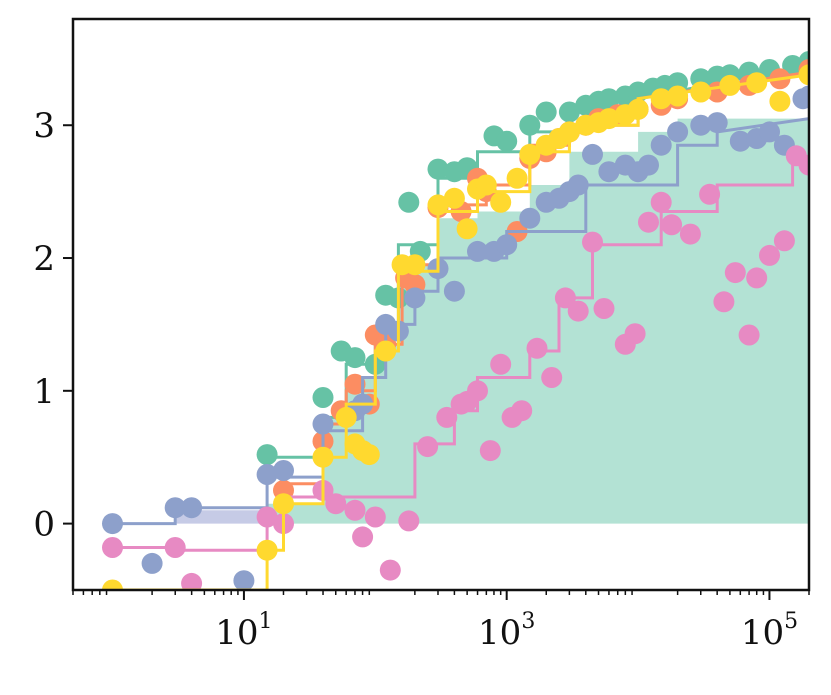 This screenshot has height=695, width=831. I want to click on y-tick-label: 1, so click(44, 392).